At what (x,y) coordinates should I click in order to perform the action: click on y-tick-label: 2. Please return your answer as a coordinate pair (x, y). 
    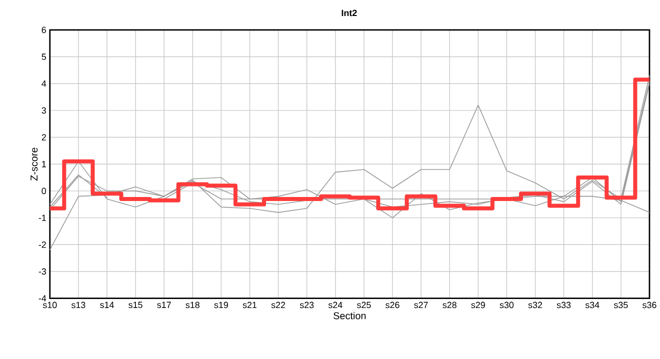
    Looking at the image, I should click on (44, 137).